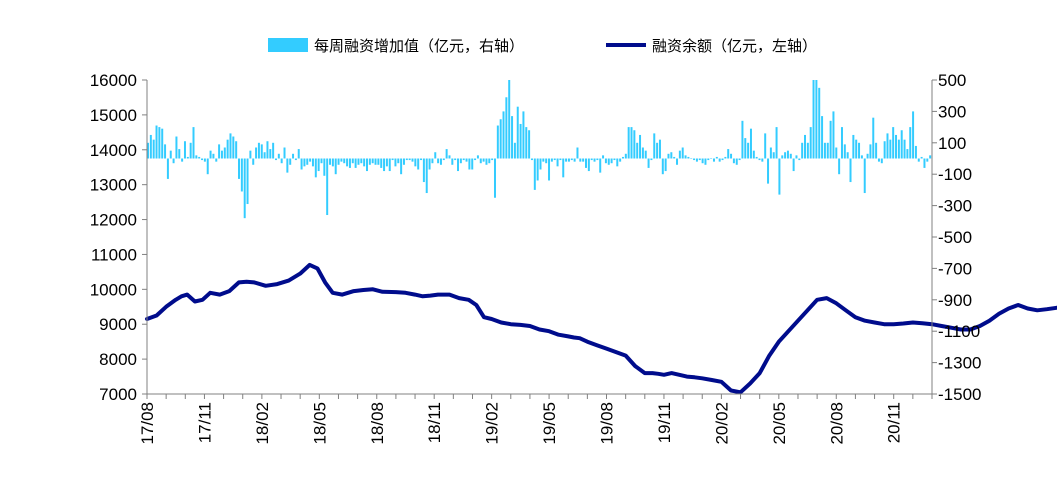  I want to click on x-tick-label: 17/08, so click(147, 423).